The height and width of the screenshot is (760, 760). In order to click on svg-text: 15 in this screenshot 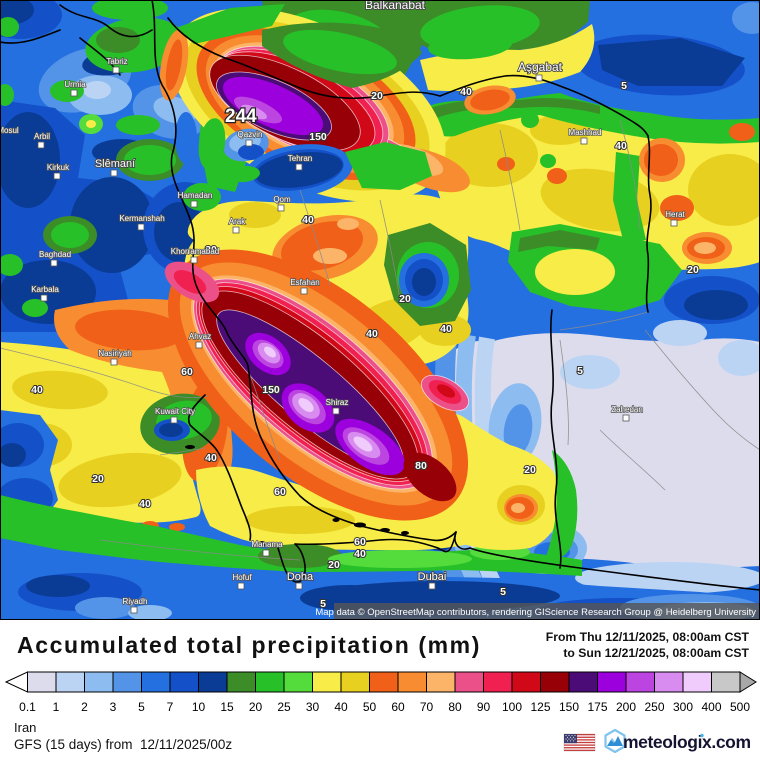, I will do `click(227, 707)`.